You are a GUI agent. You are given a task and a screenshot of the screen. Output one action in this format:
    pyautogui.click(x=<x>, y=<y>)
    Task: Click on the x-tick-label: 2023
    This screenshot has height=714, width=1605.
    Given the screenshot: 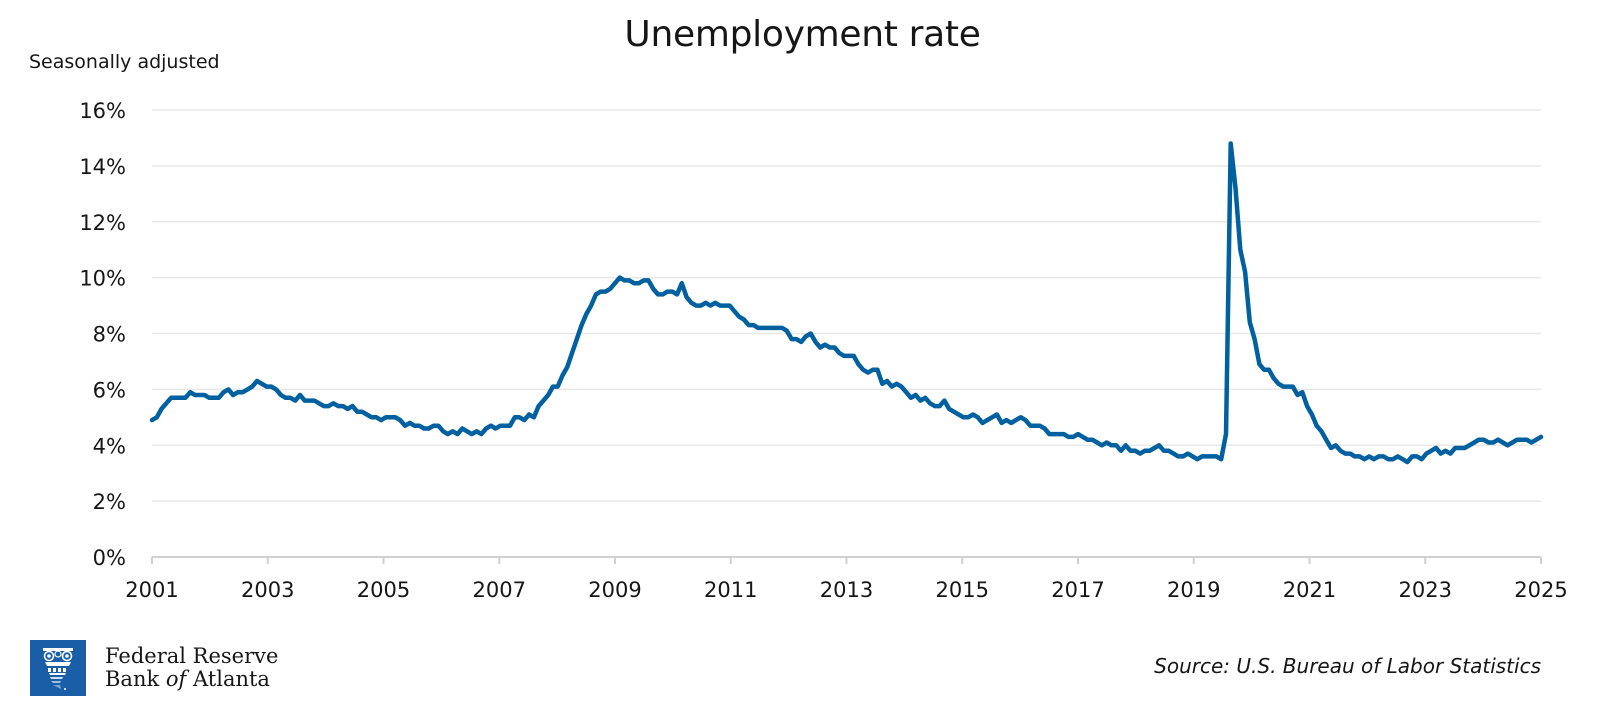 What is the action you would take?
    pyautogui.click(x=1425, y=590)
    